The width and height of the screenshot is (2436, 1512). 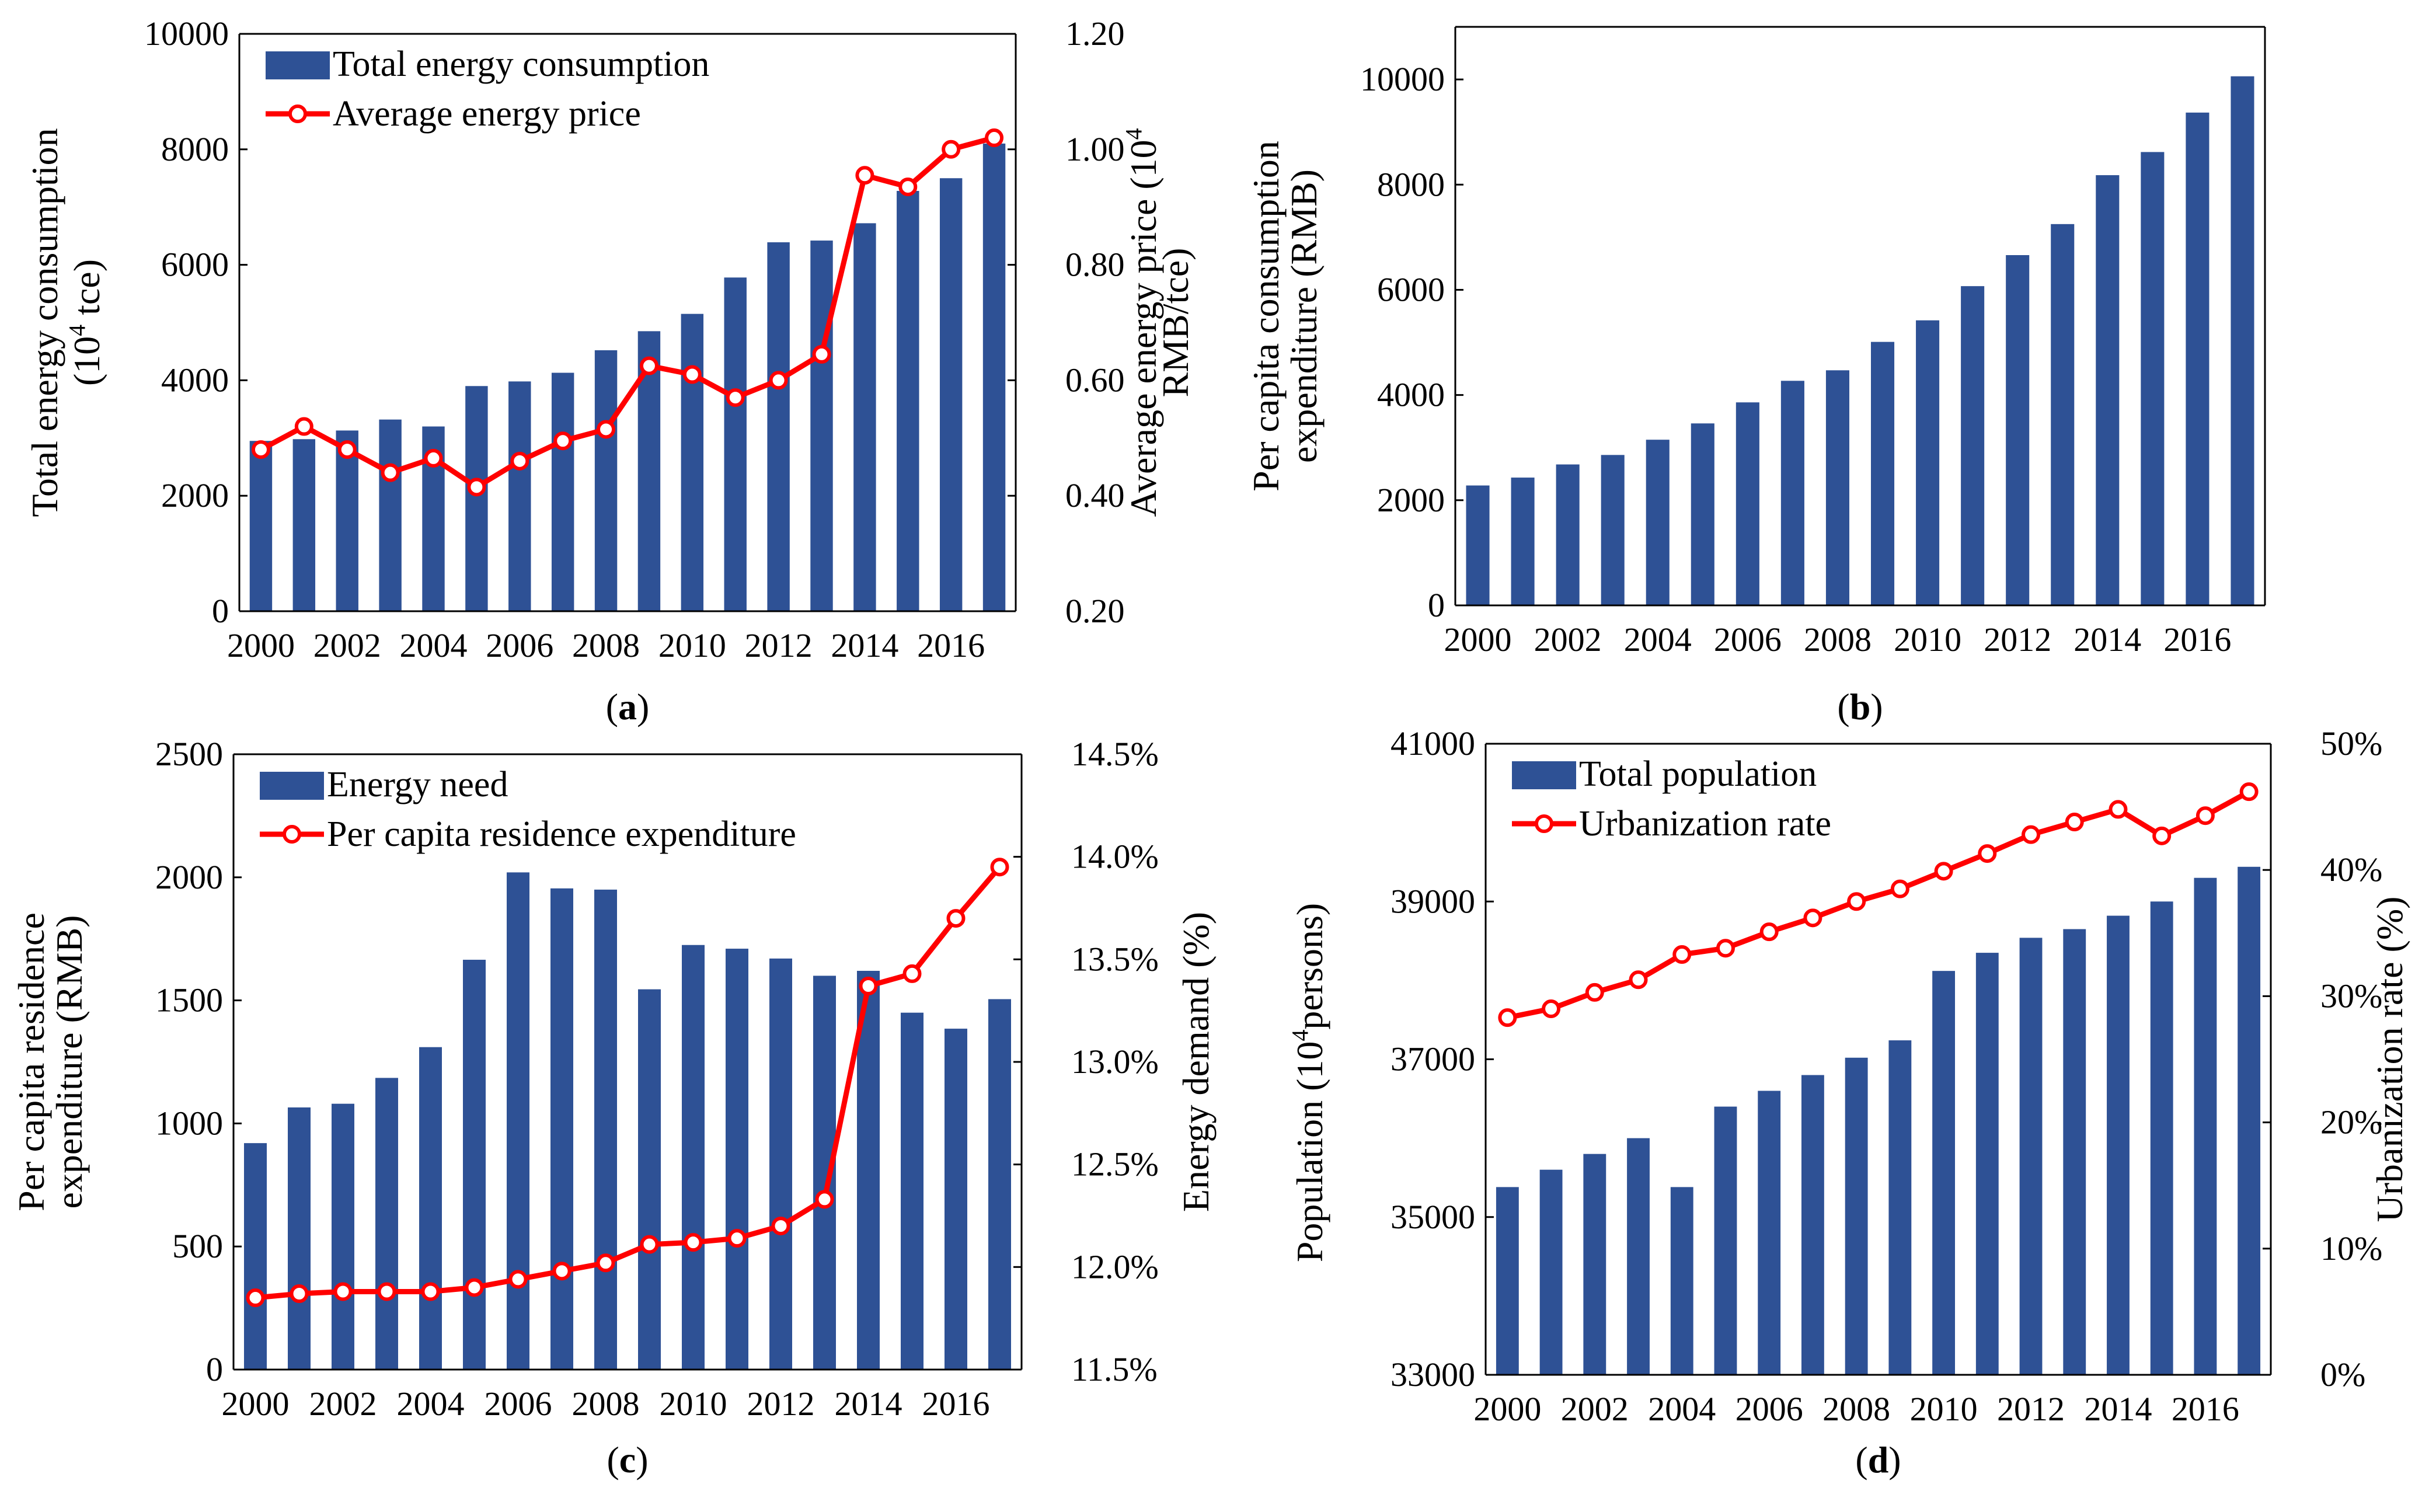 What do you see at coordinates (1411, 289) in the screenshot?
I see `tick-label-left-b: 6000` at bounding box center [1411, 289].